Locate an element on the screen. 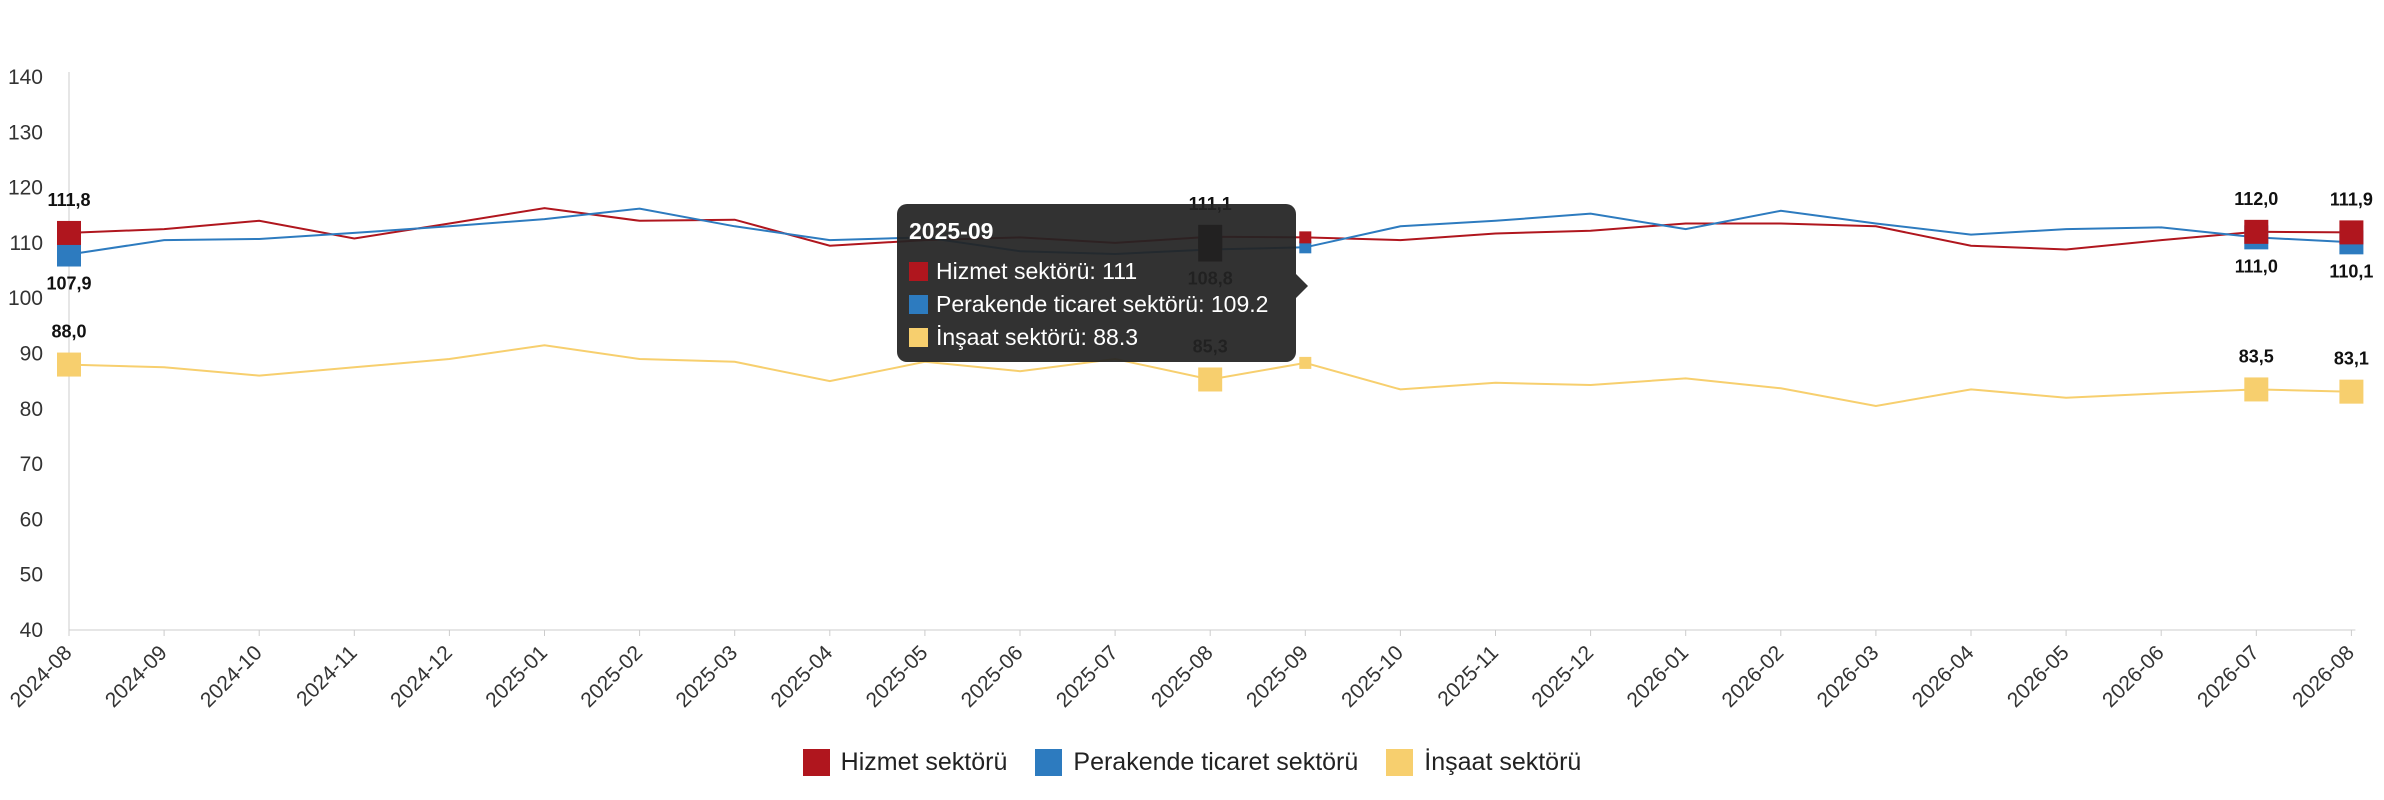 Image resolution: width=2384 pixels, height=800 pixels. data-label: 111,8 is located at coordinates (68, 200).